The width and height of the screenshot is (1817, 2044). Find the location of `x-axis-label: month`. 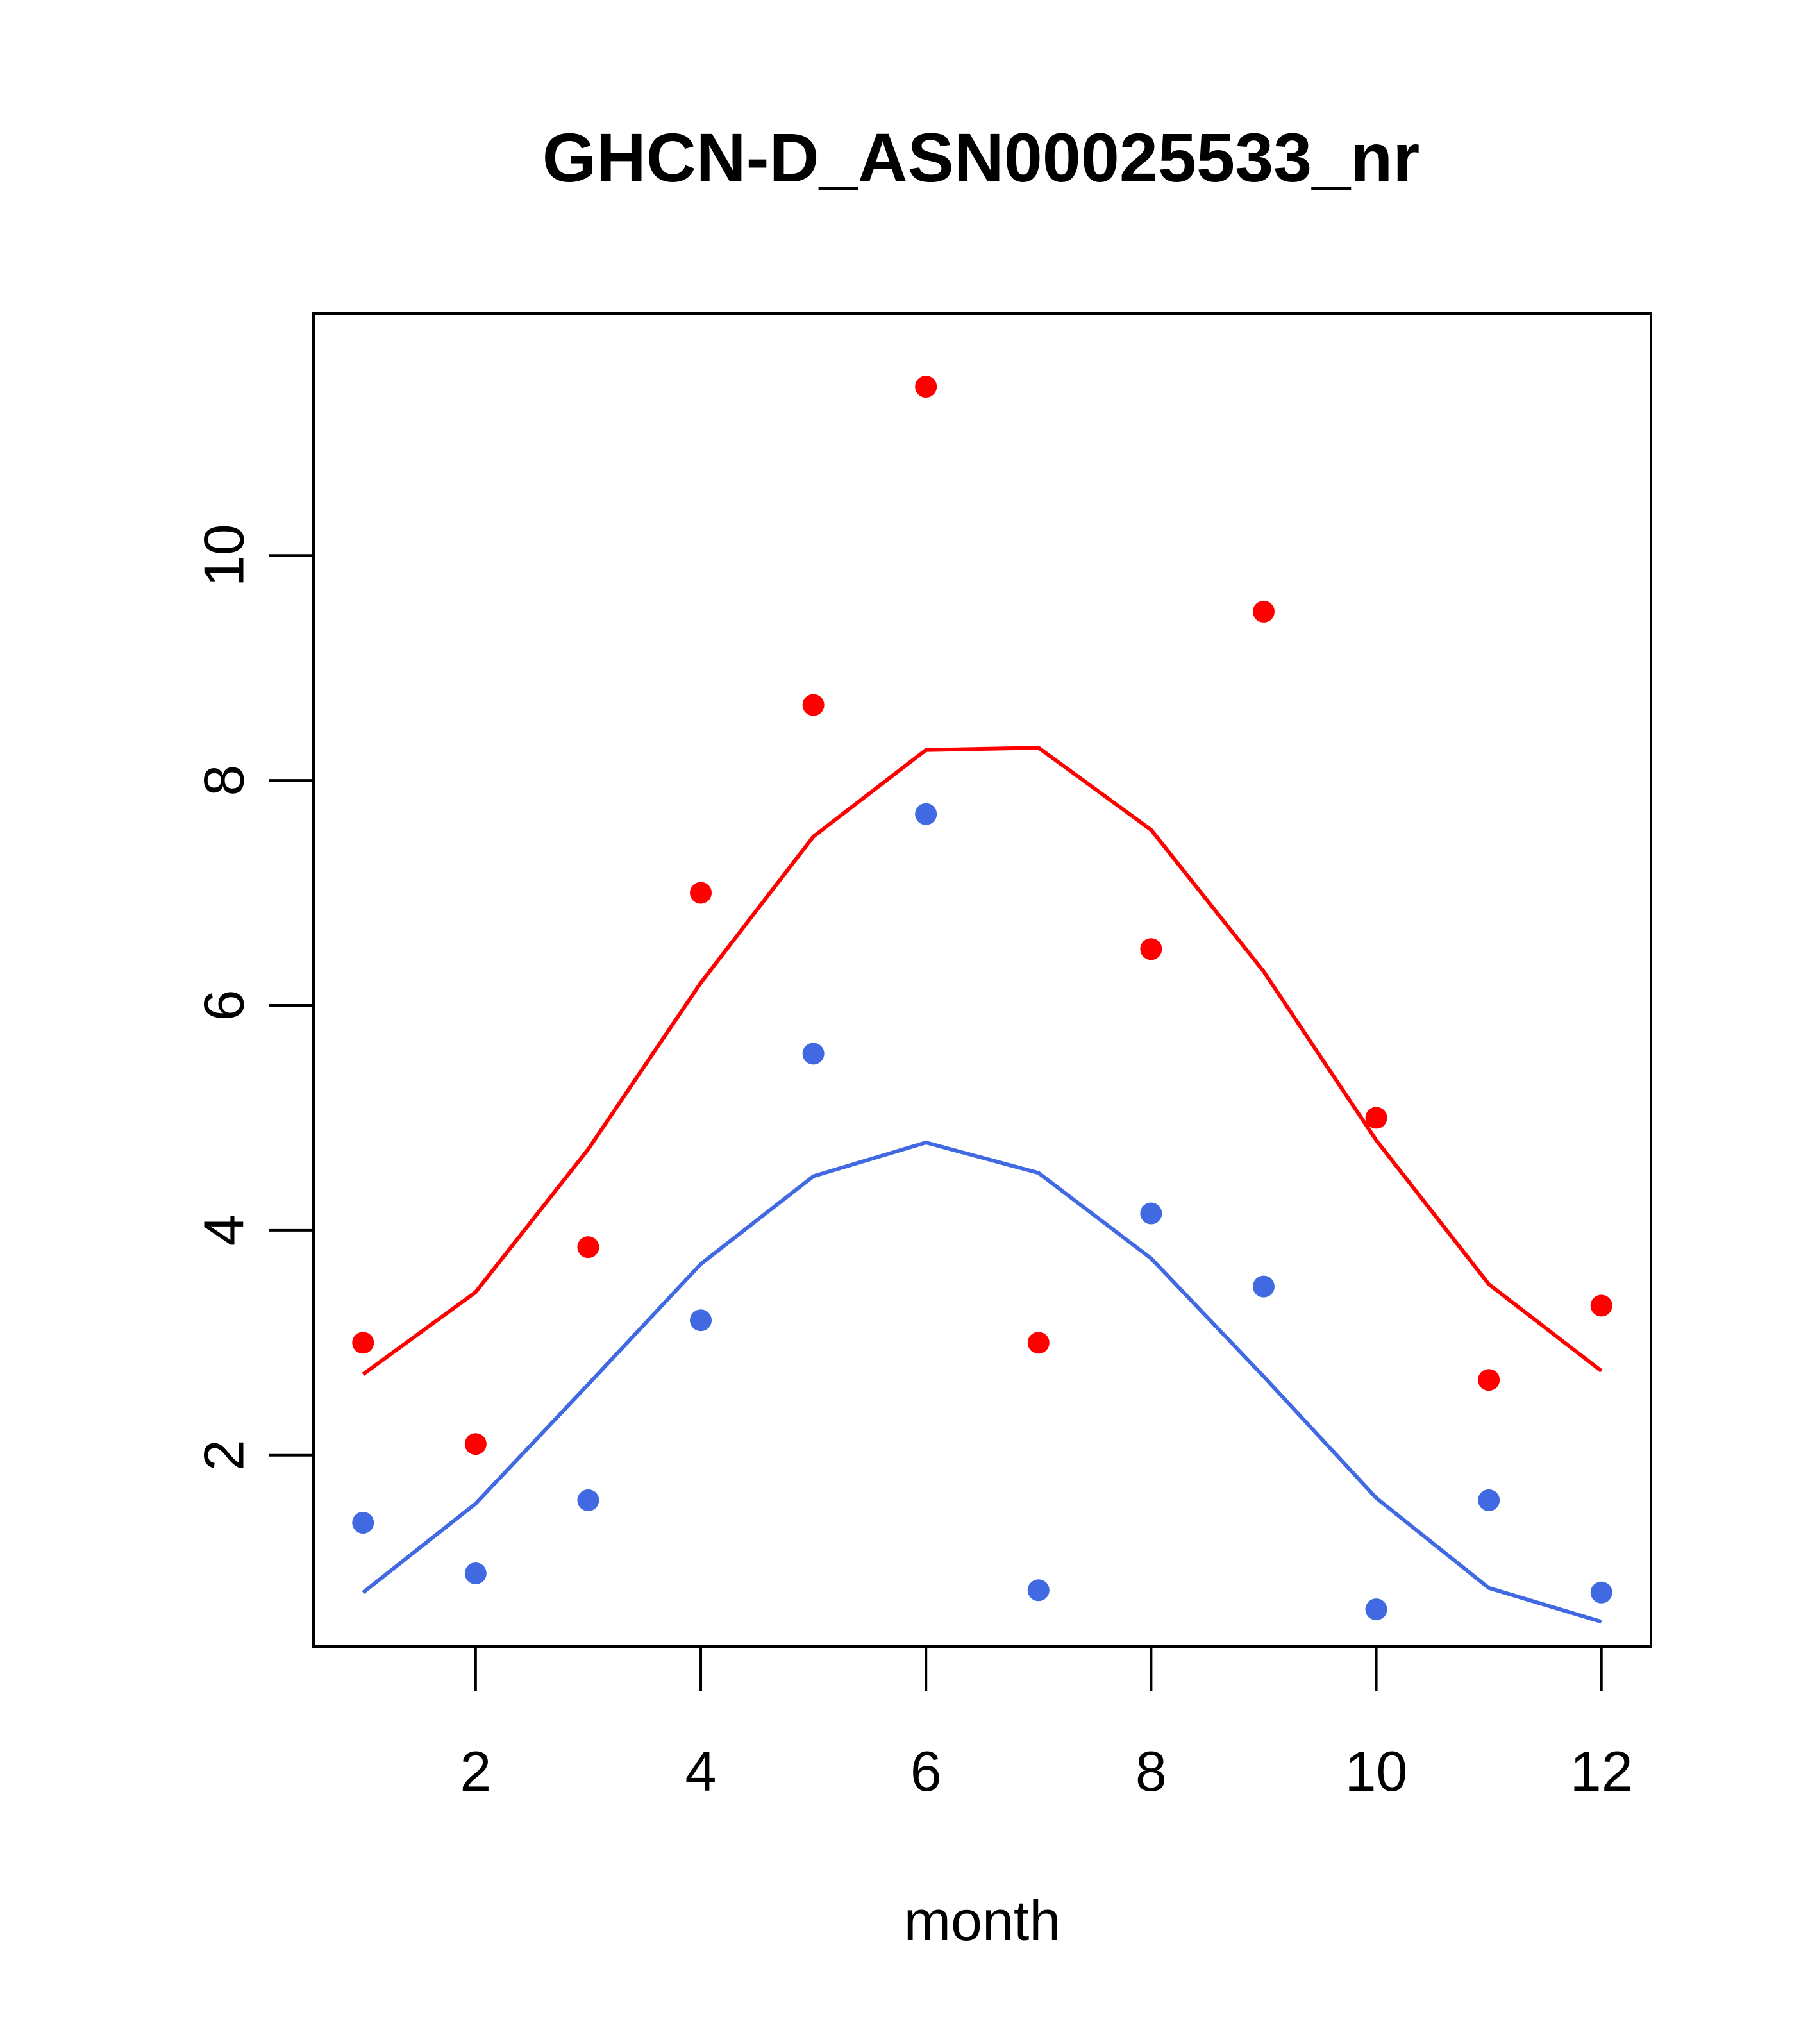

x-axis-label: month is located at coordinates (982, 1920).